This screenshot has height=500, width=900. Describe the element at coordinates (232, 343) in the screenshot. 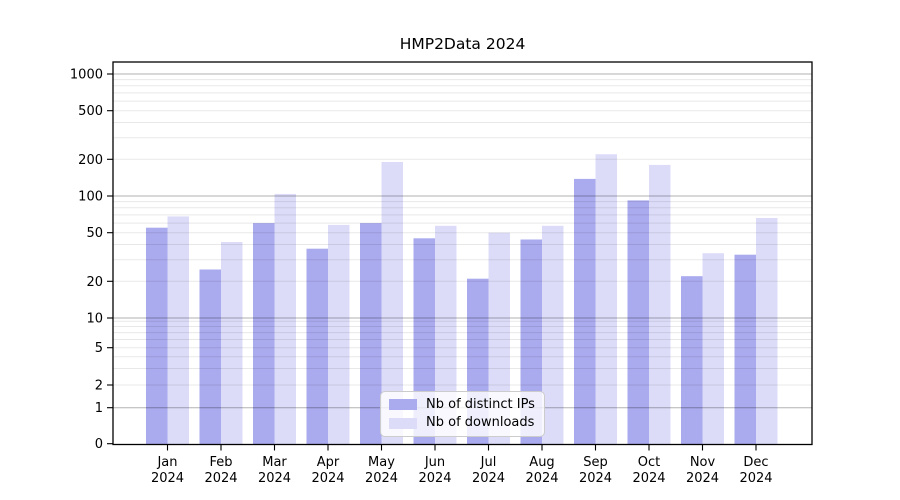

I see `bar-nb-of-downloads-feb-2024` at that location.